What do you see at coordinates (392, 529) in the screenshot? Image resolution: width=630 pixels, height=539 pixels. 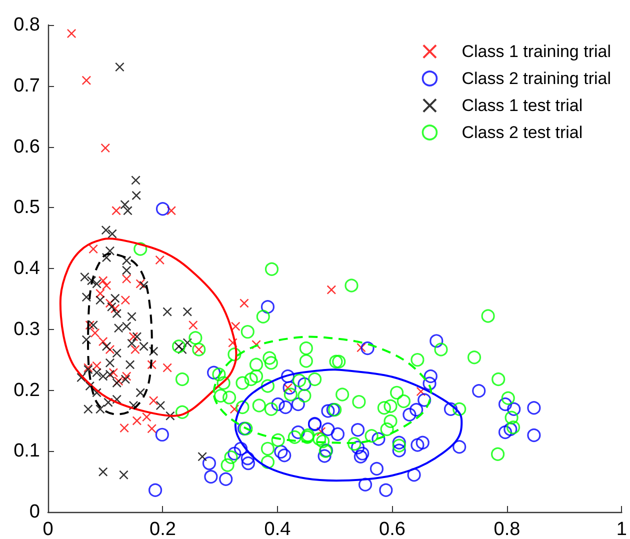 I see `x-tick-label: 0.6` at bounding box center [392, 529].